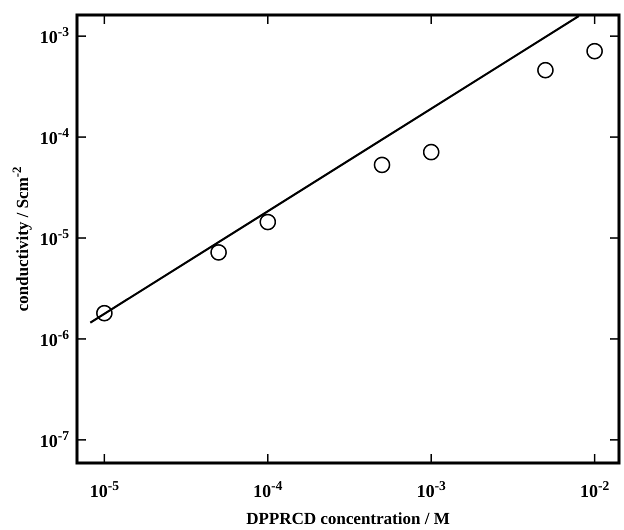  Describe the element at coordinates (55, 238) in the screenshot. I see `y-tick-label: 10$^{-5}$` at that location.